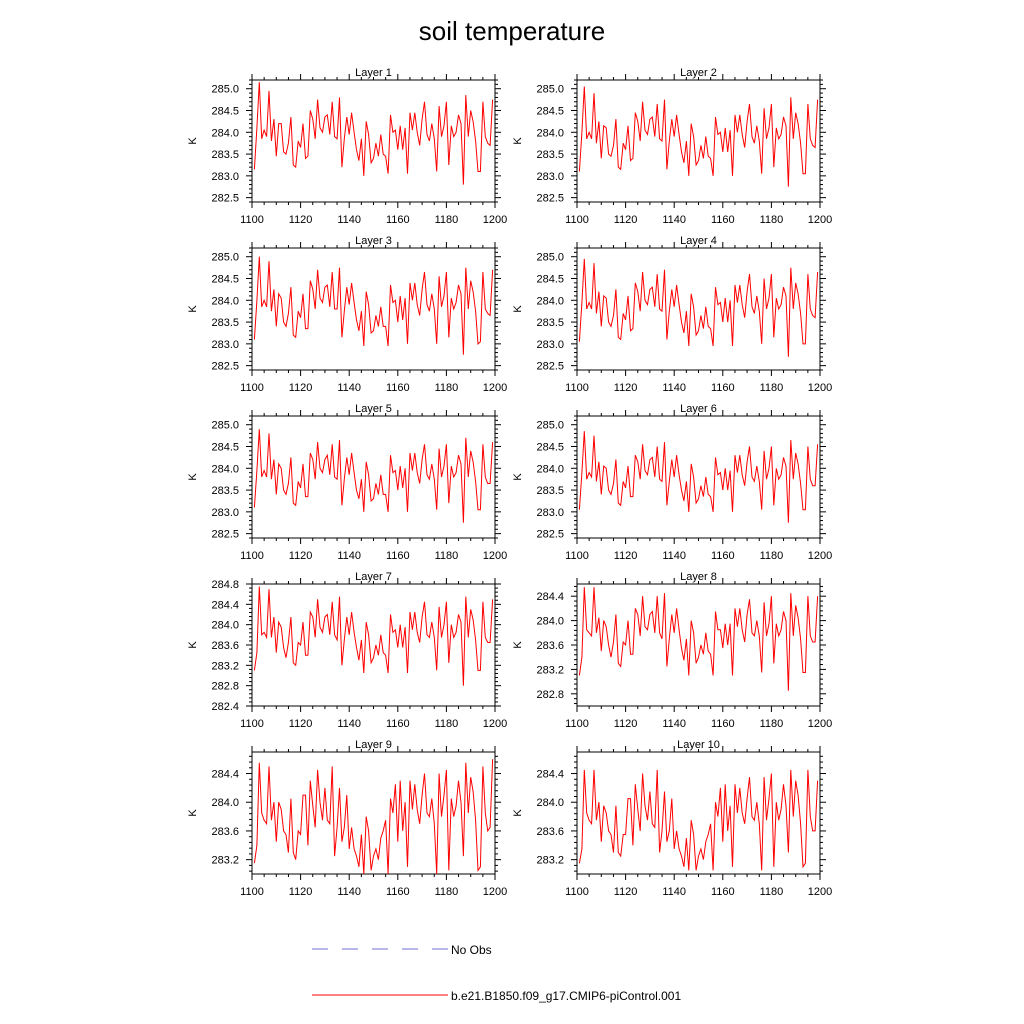  What do you see at coordinates (698, 73) in the screenshot?
I see `panel-title: Layer 2` at bounding box center [698, 73].